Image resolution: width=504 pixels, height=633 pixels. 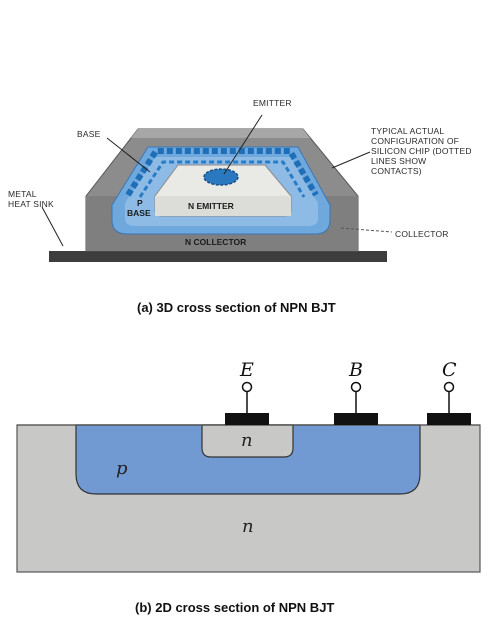 What do you see at coordinates (356, 387) in the screenshot?
I see `base-terminal-circle` at bounding box center [356, 387].